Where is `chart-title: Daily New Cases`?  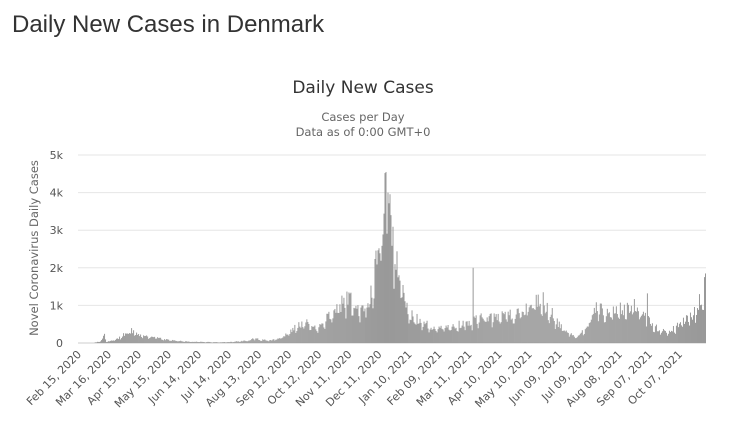 chart-title: Daily New Cases is located at coordinates (363, 88).